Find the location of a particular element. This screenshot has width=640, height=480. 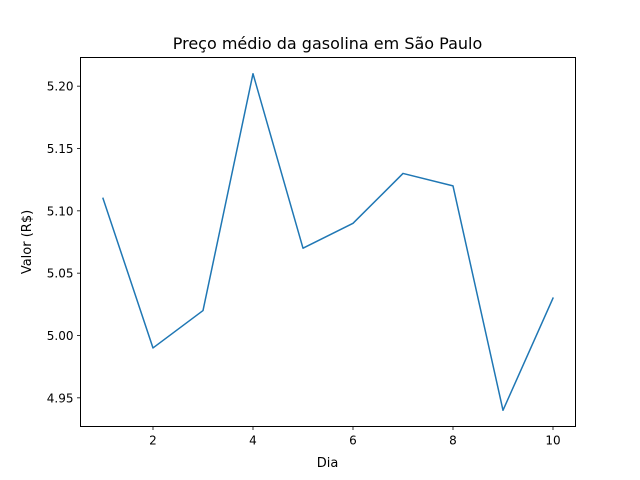

y-axis-label: Valor (R$) is located at coordinates (27, 242).